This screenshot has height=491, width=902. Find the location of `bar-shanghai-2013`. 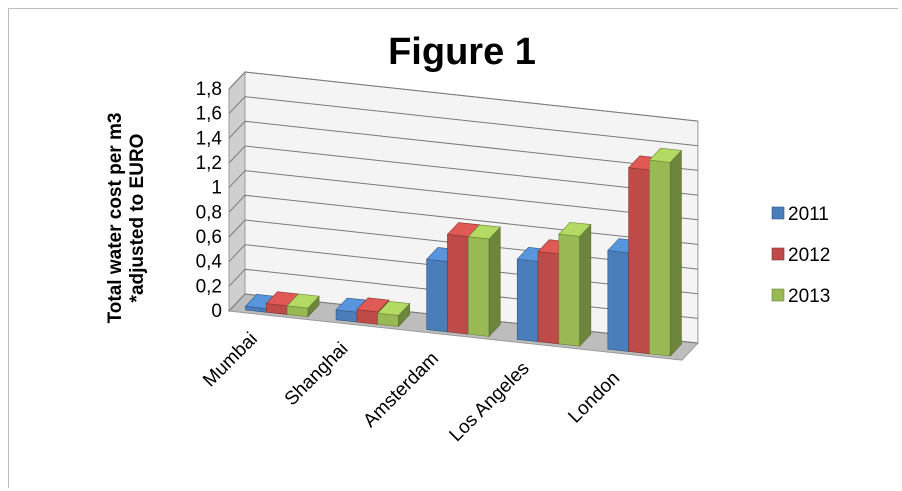

bar-shanghai-2013 is located at coordinates (394, 314).